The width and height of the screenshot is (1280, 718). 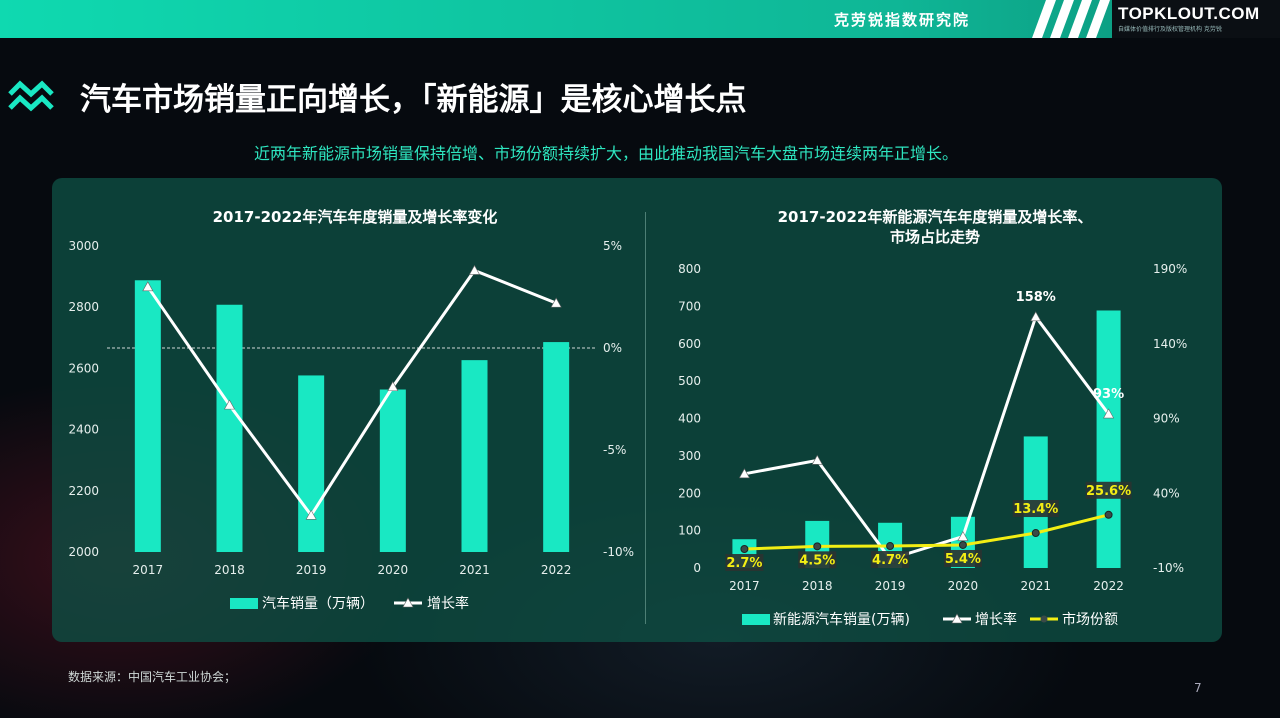 What do you see at coordinates (957, 618) in the screenshot?
I see `legend-marker-growth` at bounding box center [957, 618].